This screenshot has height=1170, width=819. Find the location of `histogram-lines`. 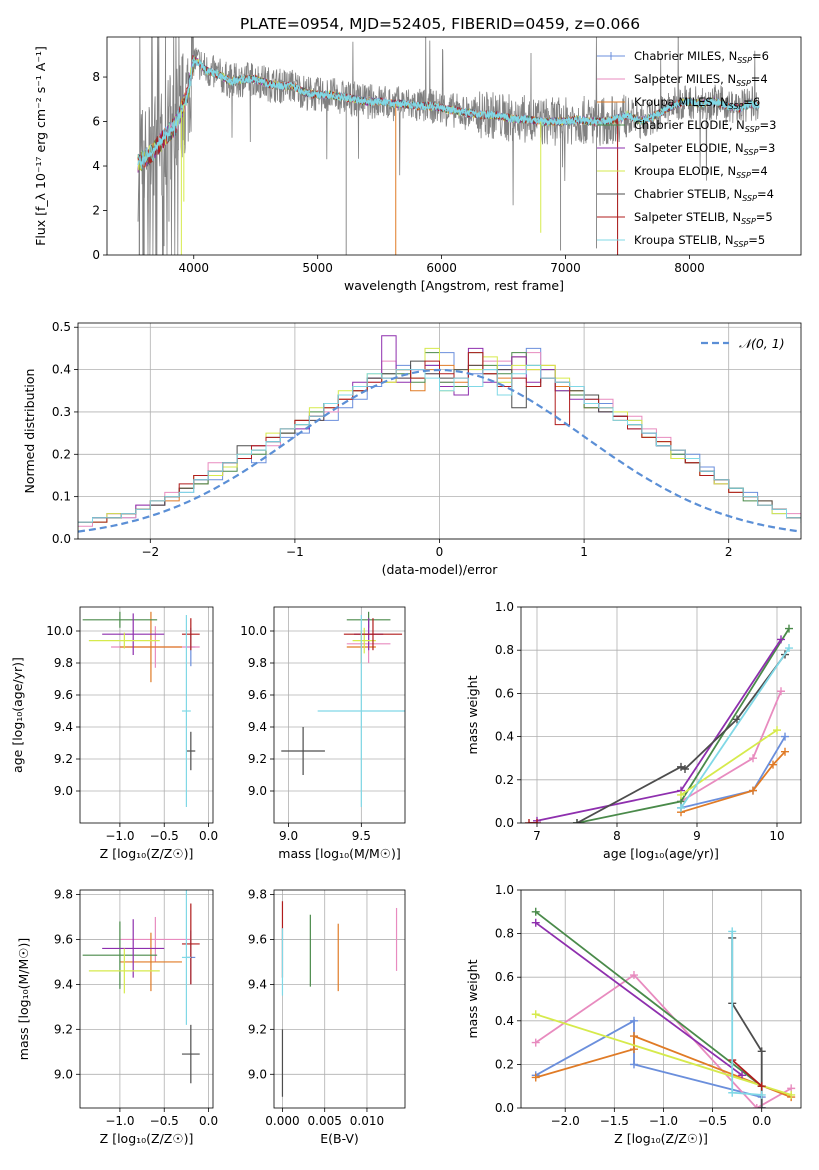

histogram-lines is located at coordinates (439, 434).